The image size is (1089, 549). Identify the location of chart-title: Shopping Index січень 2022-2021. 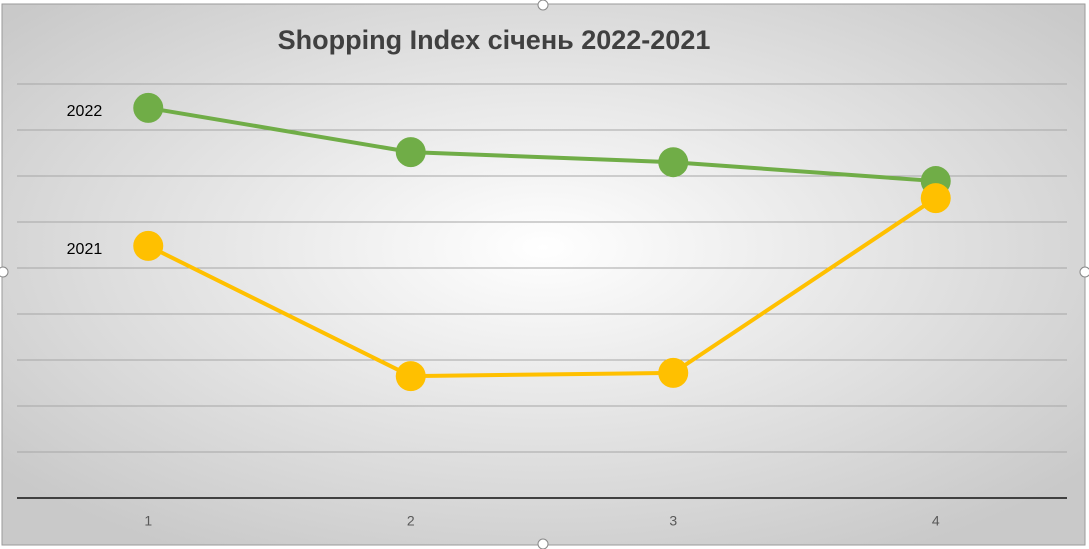
(494, 40).